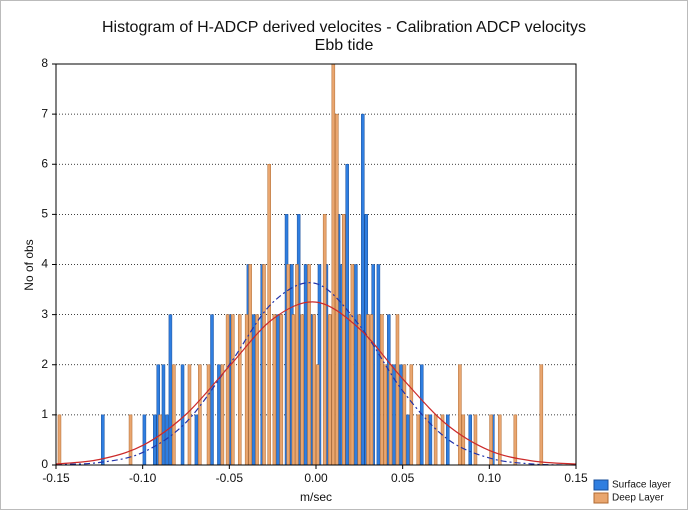 The width and height of the screenshot is (688, 510). I want to click on x-tick-label: -0.15, so click(56, 478).